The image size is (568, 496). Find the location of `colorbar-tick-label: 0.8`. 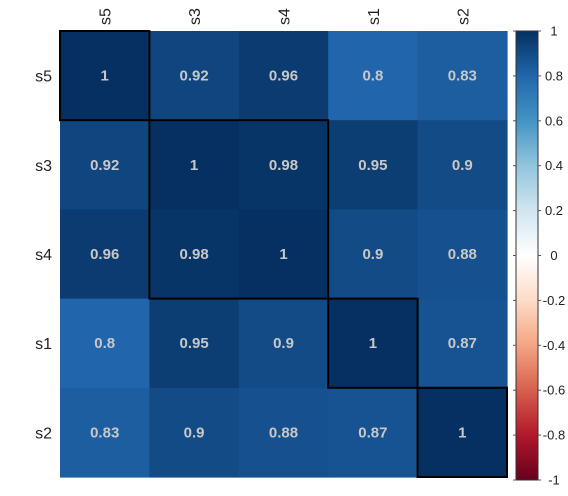

colorbar-tick-label: 0.8 is located at coordinates (554, 75).